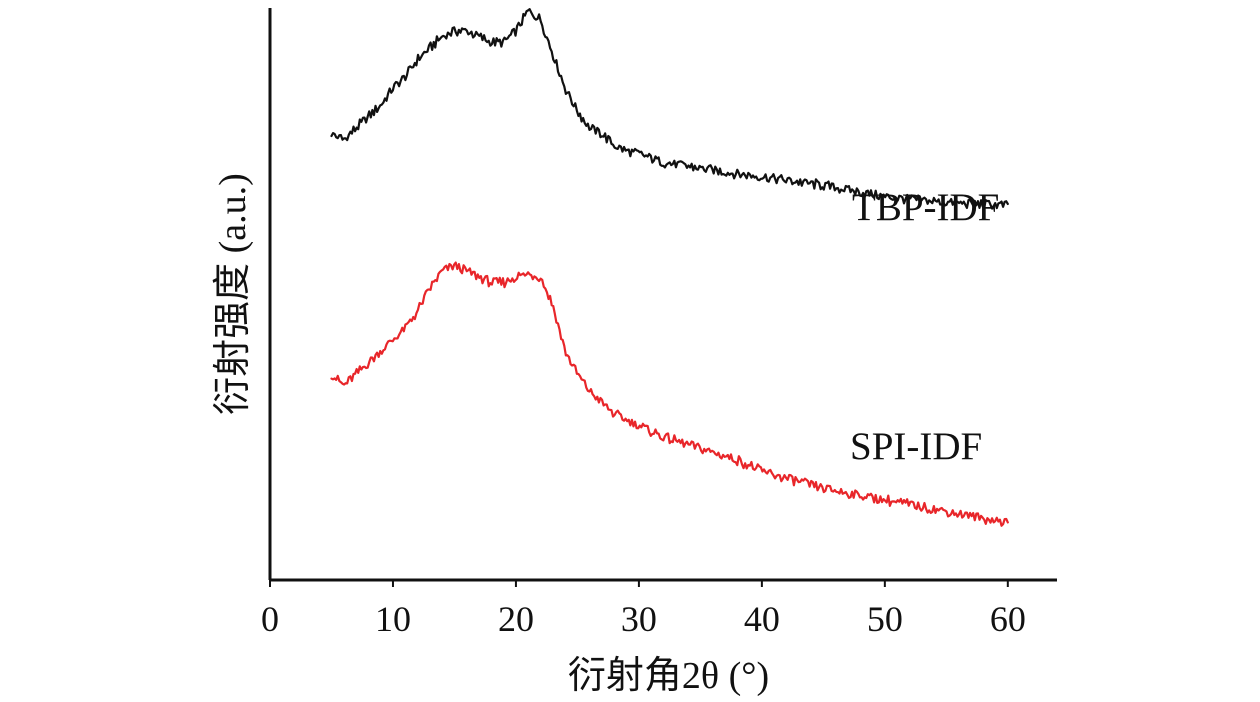 The image size is (1260, 702). What do you see at coordinates (885, 619) in the screenshot?
I see `x-tick-label: 50` at bounding box center [885, 619].